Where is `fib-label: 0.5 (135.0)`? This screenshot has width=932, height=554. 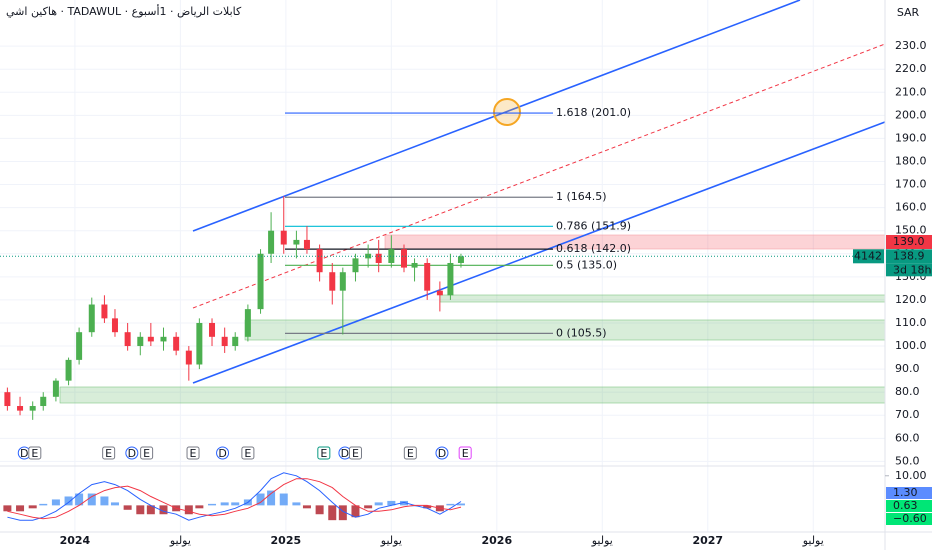 fib-label: 0.5 (135.0) is located at coordinates (586, 264).